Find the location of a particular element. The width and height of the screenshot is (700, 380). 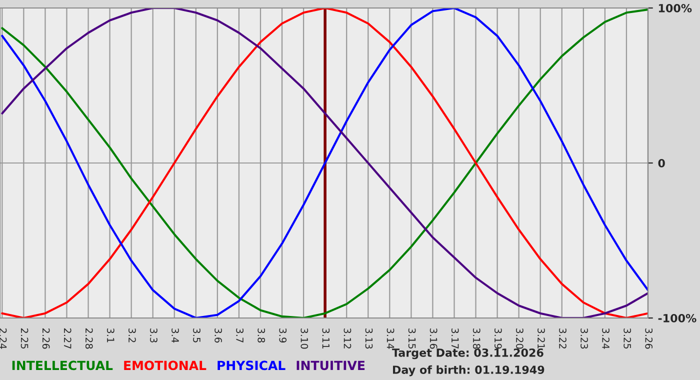

x-tick-label: 3.11 is located at coordinates (326, 338).